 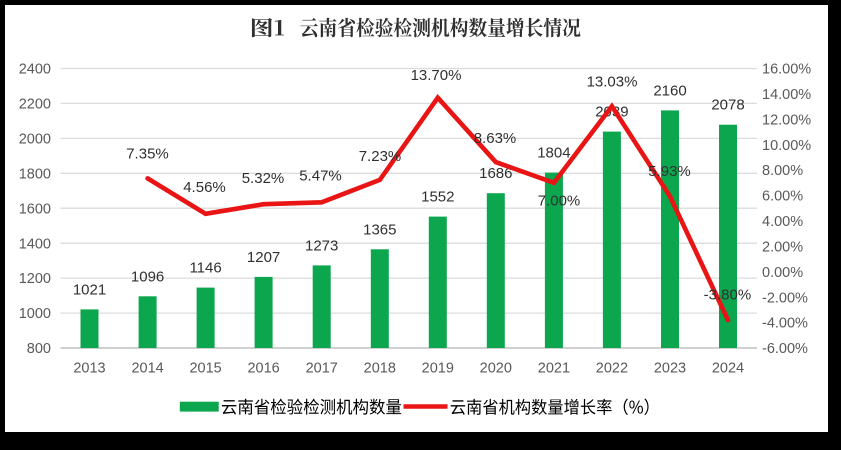 I want to click on svg-text: 2018, so click(x=380, y=369).